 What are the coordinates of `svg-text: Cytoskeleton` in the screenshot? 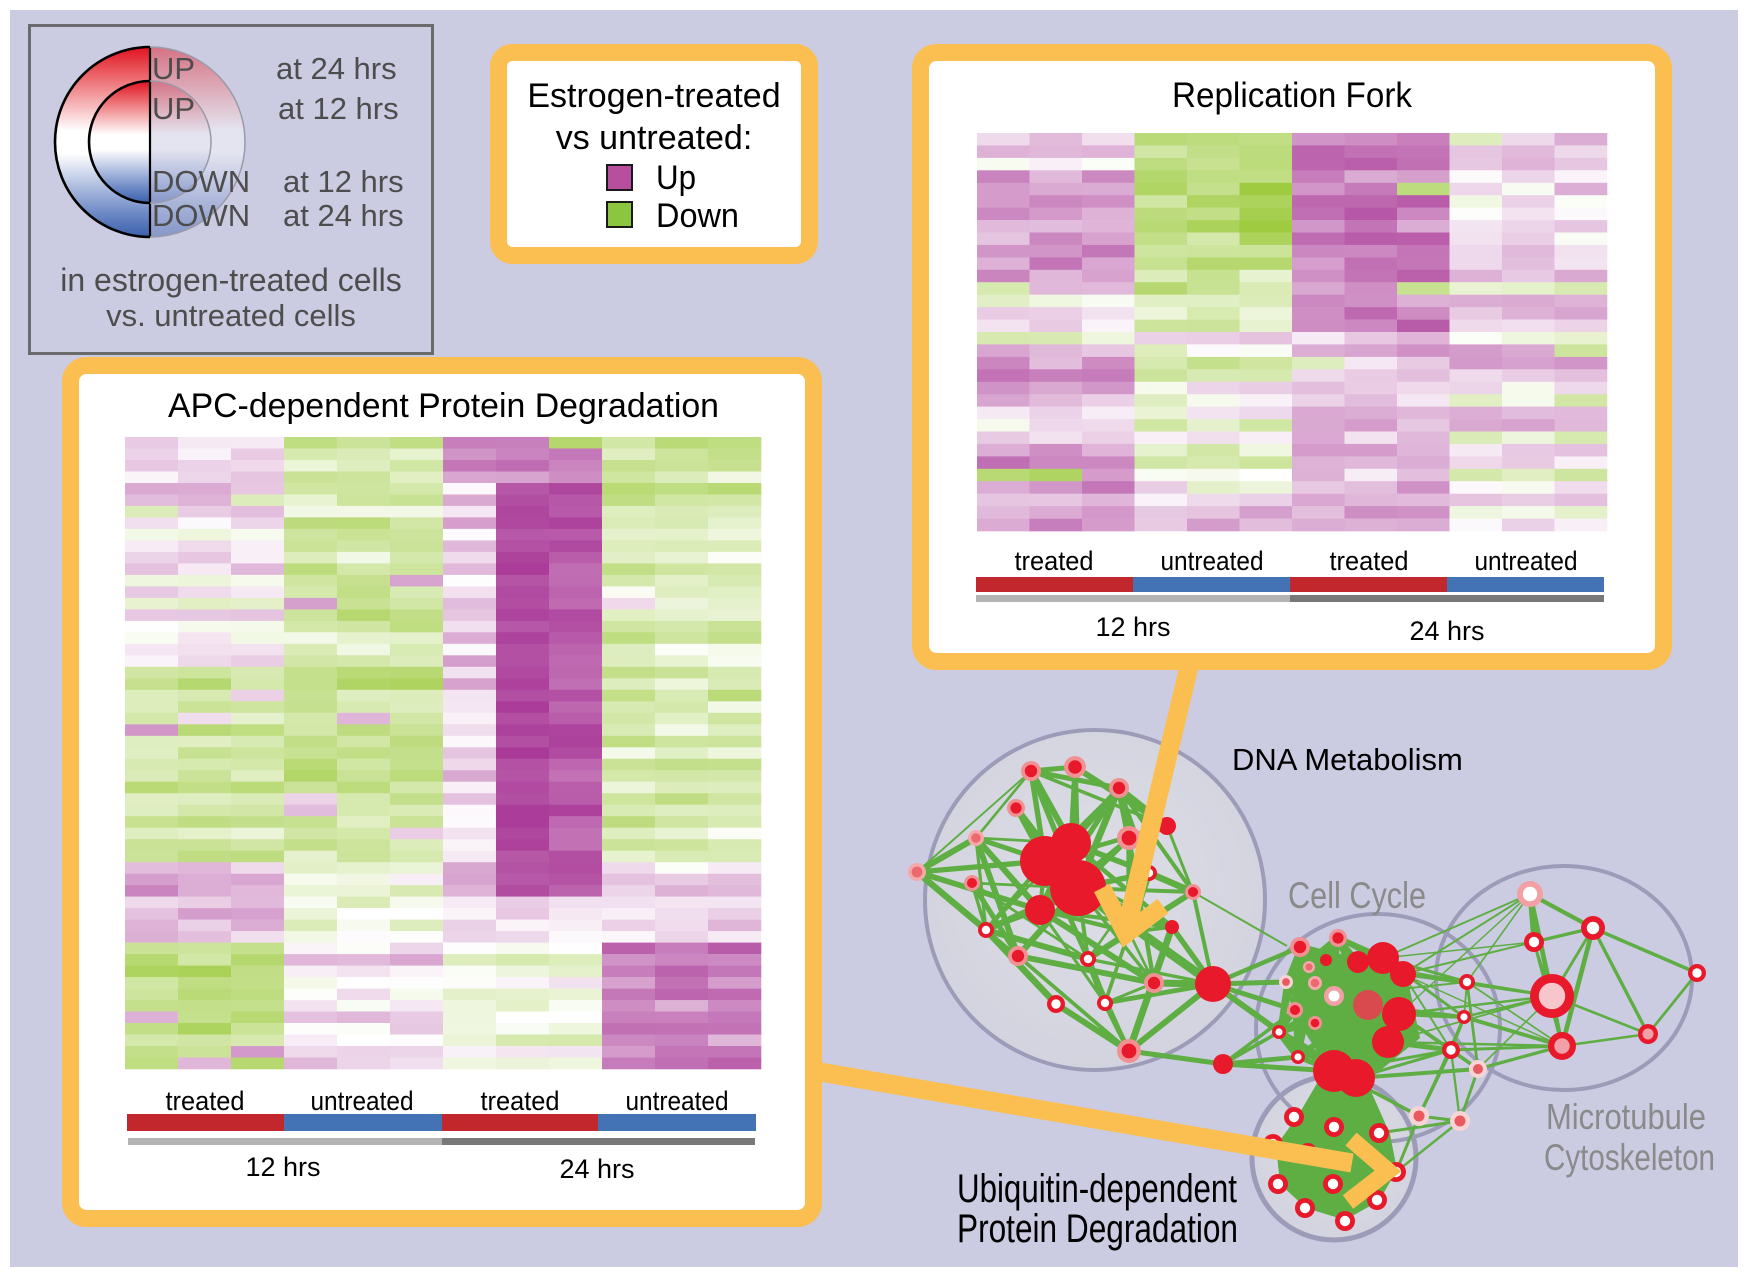 It's located at (1629, 1157).